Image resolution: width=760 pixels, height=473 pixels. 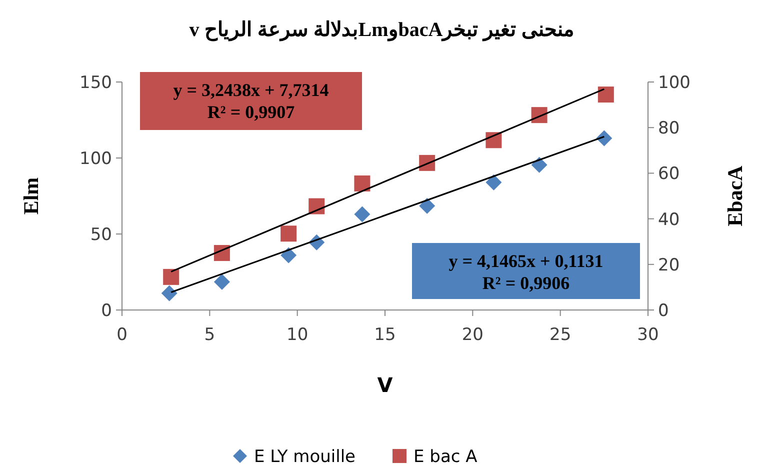 I want to click on y2-tick-label: 100, so click(x=674, y=83).